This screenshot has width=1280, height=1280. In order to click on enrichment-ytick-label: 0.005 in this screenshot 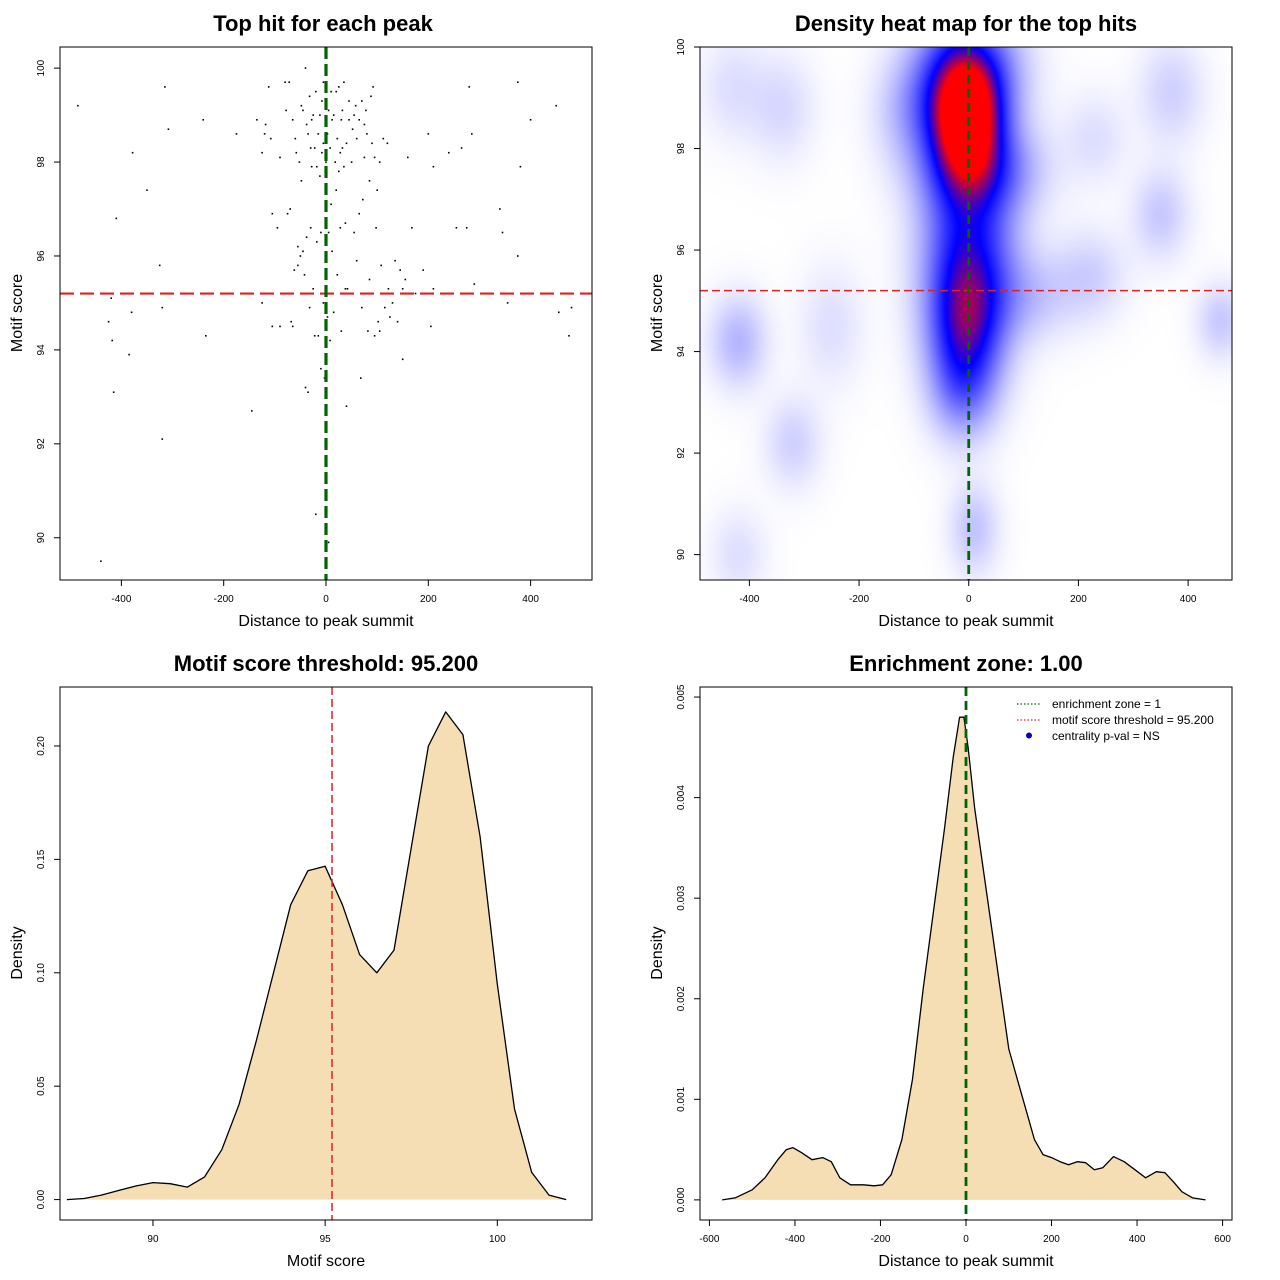, I will do `click(681, 696)`.